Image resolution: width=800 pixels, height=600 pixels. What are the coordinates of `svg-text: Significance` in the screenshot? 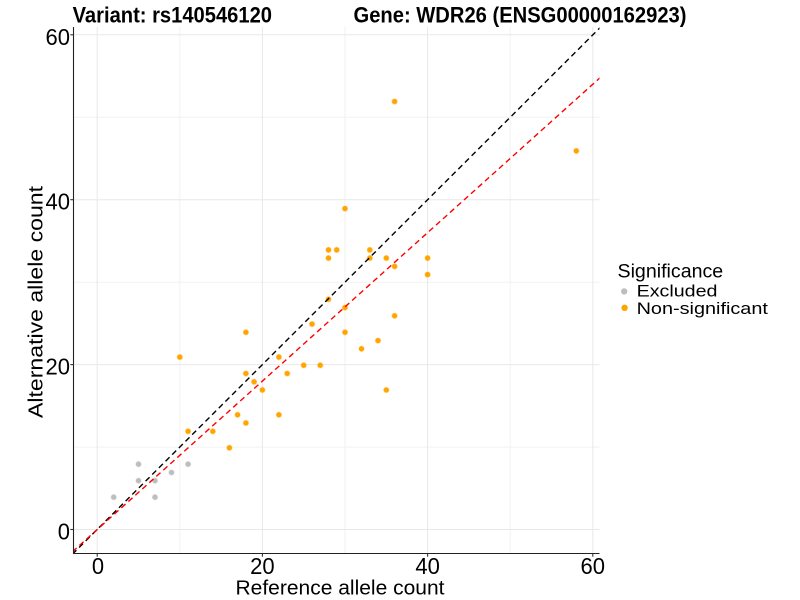 It's located at (671, 272).